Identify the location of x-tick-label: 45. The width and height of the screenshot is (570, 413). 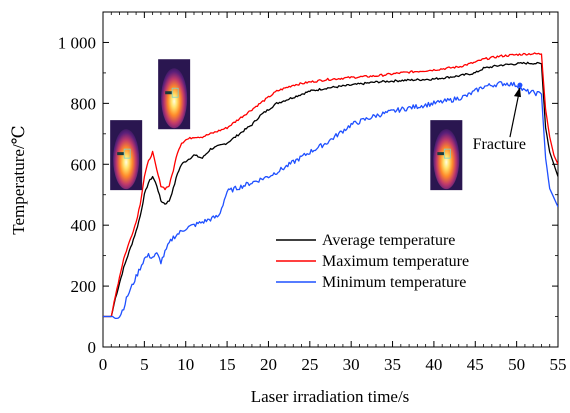
(475, 364).